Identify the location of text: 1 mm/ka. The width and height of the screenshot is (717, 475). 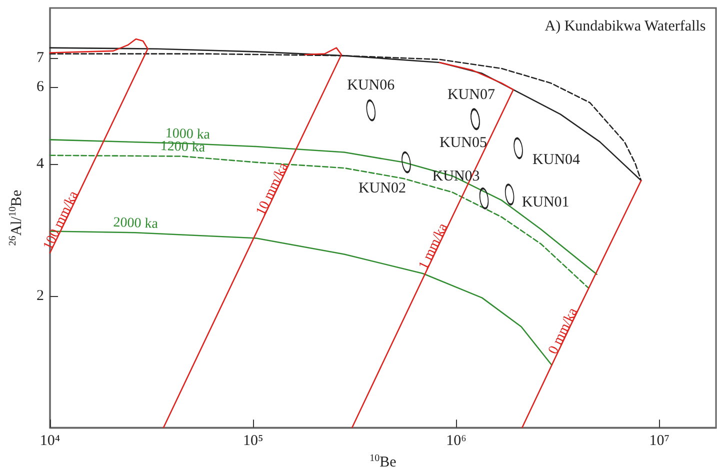
(434, 246).